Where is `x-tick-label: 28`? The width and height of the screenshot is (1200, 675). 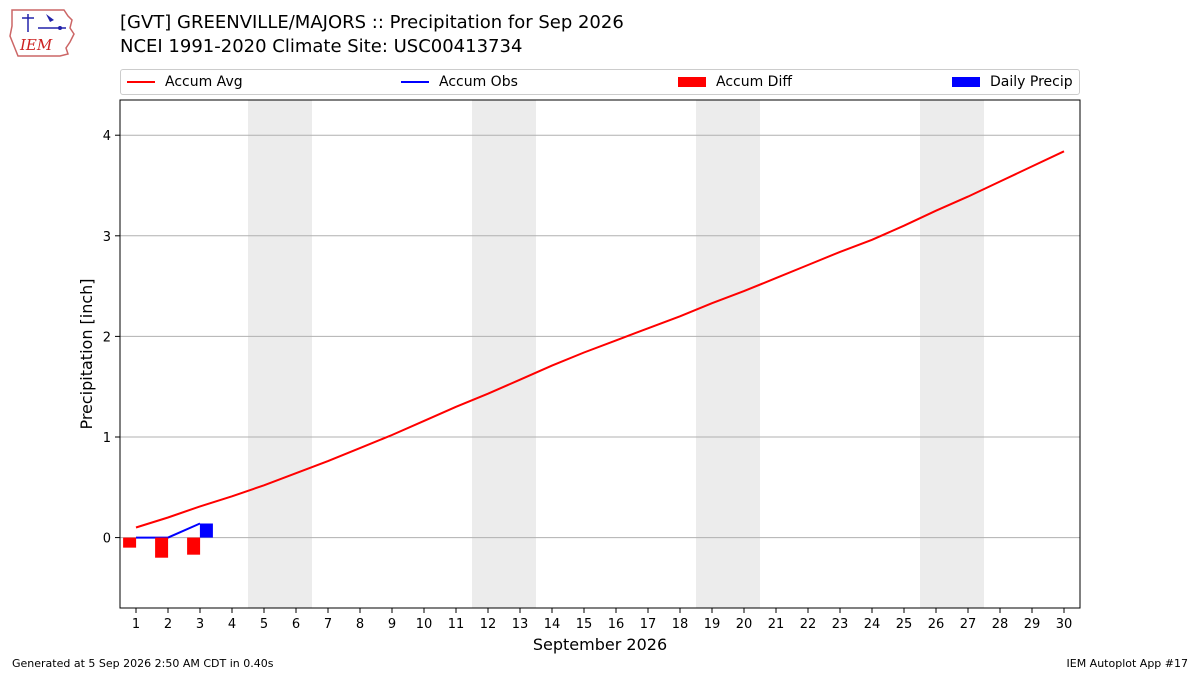 x-tick-label: 28 is located at coordinates (1000, 624).